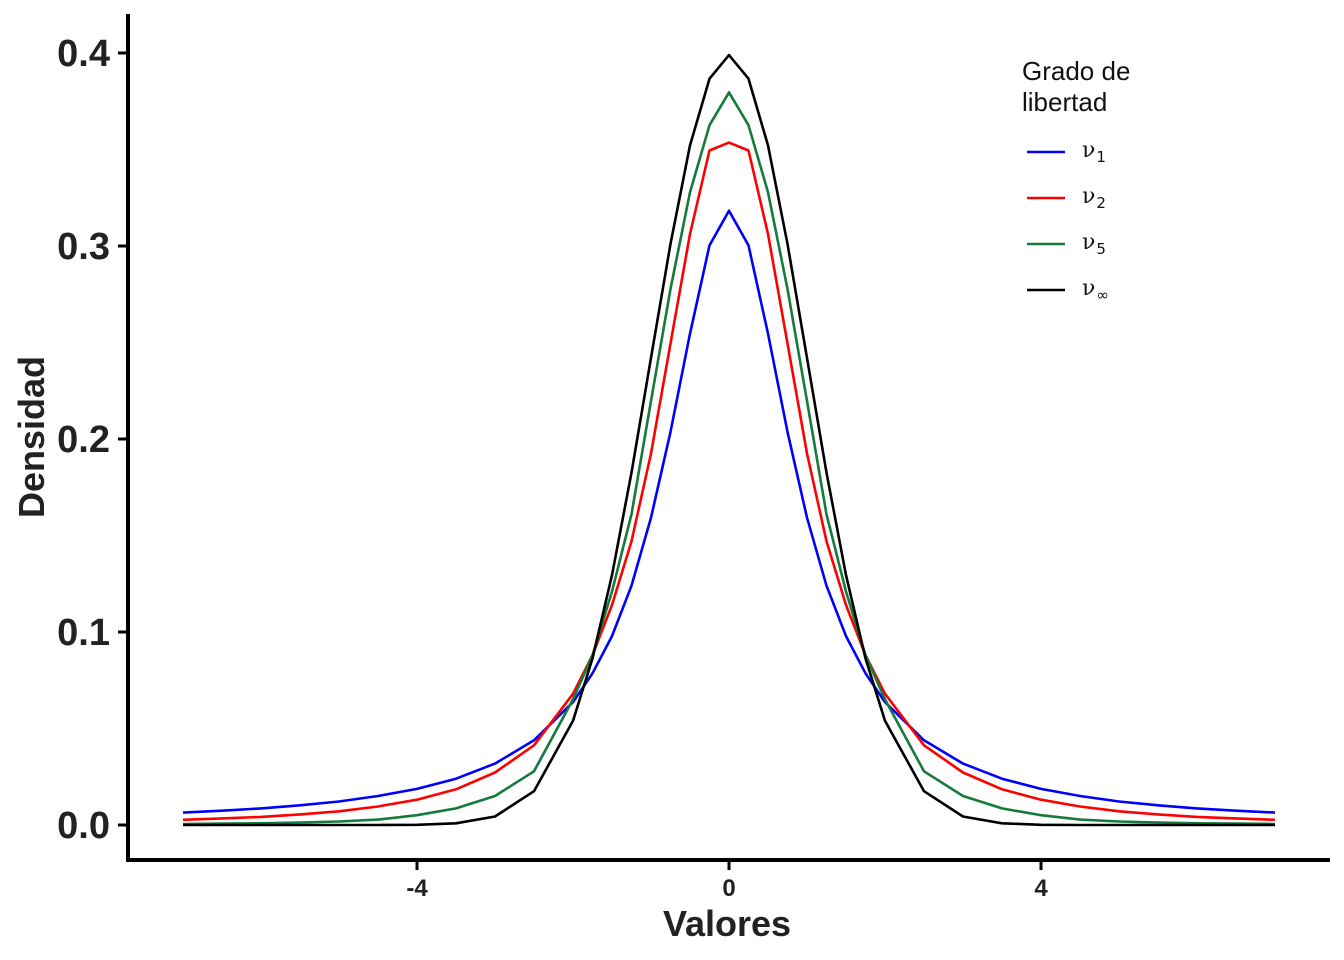 This screenshot has height=960, width=1344. Describe the element at coordinates (728, 888) in the screenshot. I see `x-tick-label: 0` at that location.